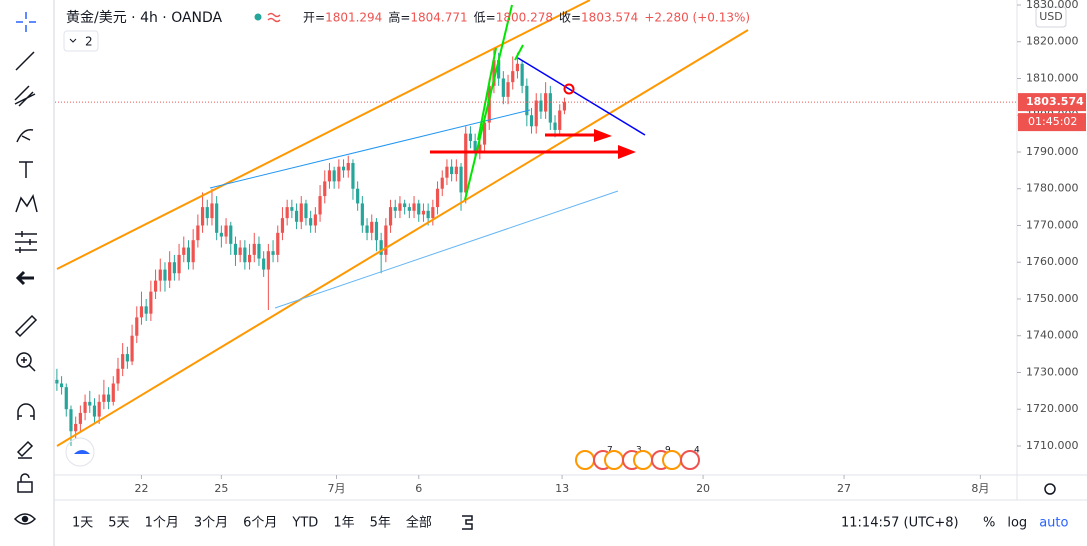 This screenshot has width=1087, height=546. I want to click on logo-ring, so click(80, 452).